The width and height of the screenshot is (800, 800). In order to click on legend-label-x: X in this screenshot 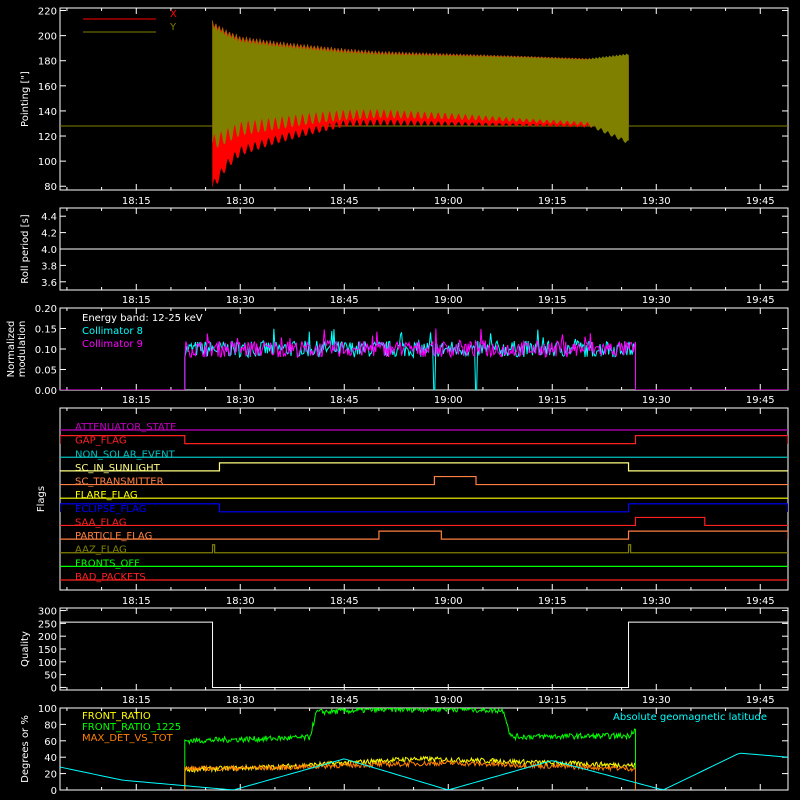, I will do `click(173, 14)`.